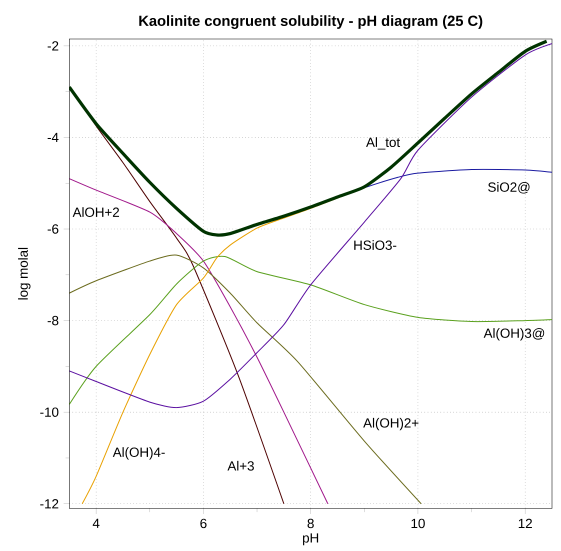 Image resolution: width=561 pixels, height=551 pixels. I want to click on series-label: HSiO3-, so click(375, 245).